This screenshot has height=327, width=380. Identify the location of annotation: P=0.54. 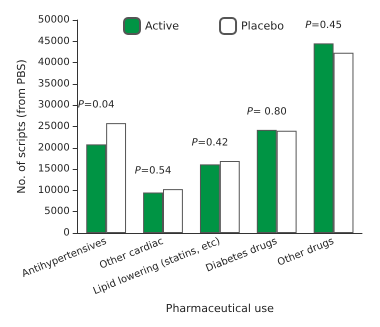
(153, 171).